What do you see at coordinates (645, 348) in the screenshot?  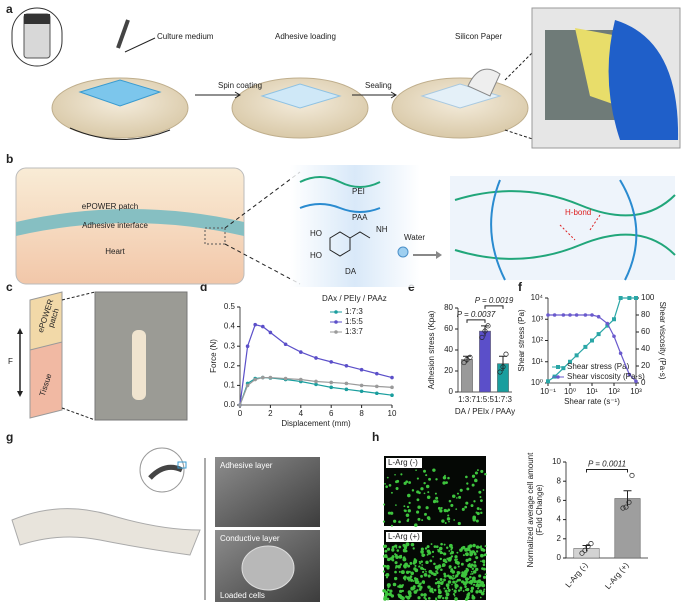 I see `y2-tick-label: 40` at bounding box center [645, 348].